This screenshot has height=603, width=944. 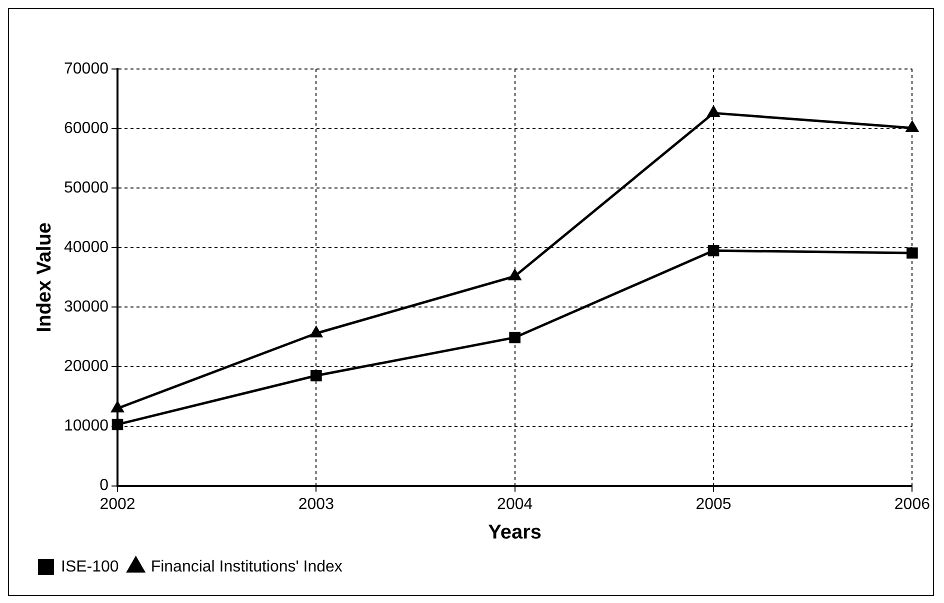 I want to click on x-tick-label: 2002, so click(x=118, y=504).